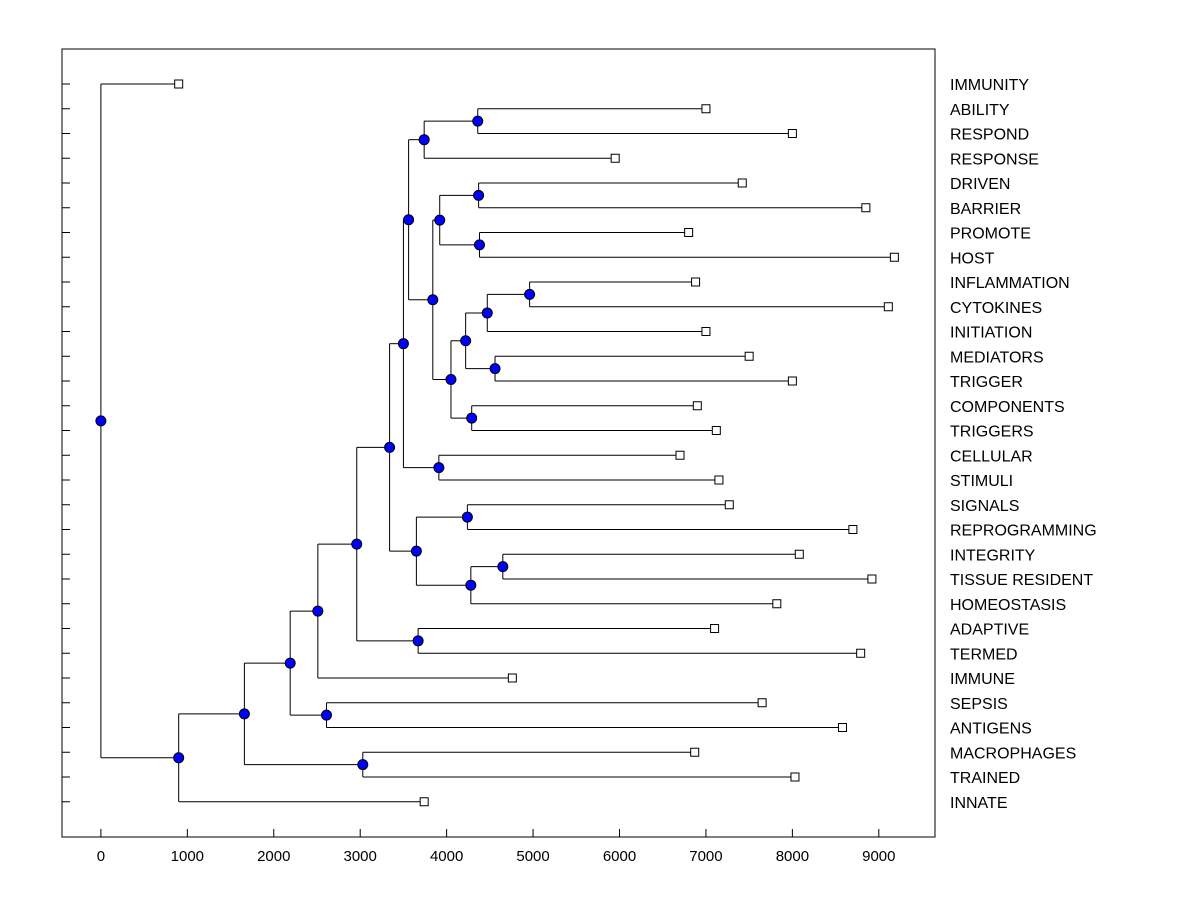 The image size is (1200, 900). I want to click on merge-node-n25, so click(290, 663).